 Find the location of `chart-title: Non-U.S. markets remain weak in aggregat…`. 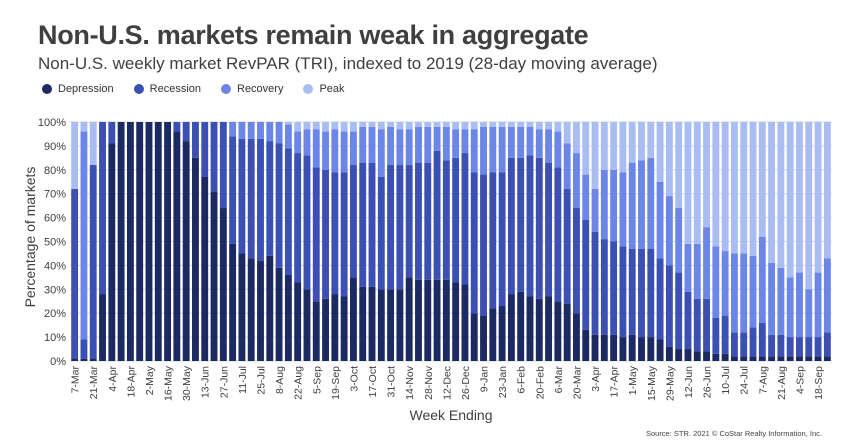

chart-title: Non-U.S. markets remain weak in aggregat… is located at coordinates (313, 35).